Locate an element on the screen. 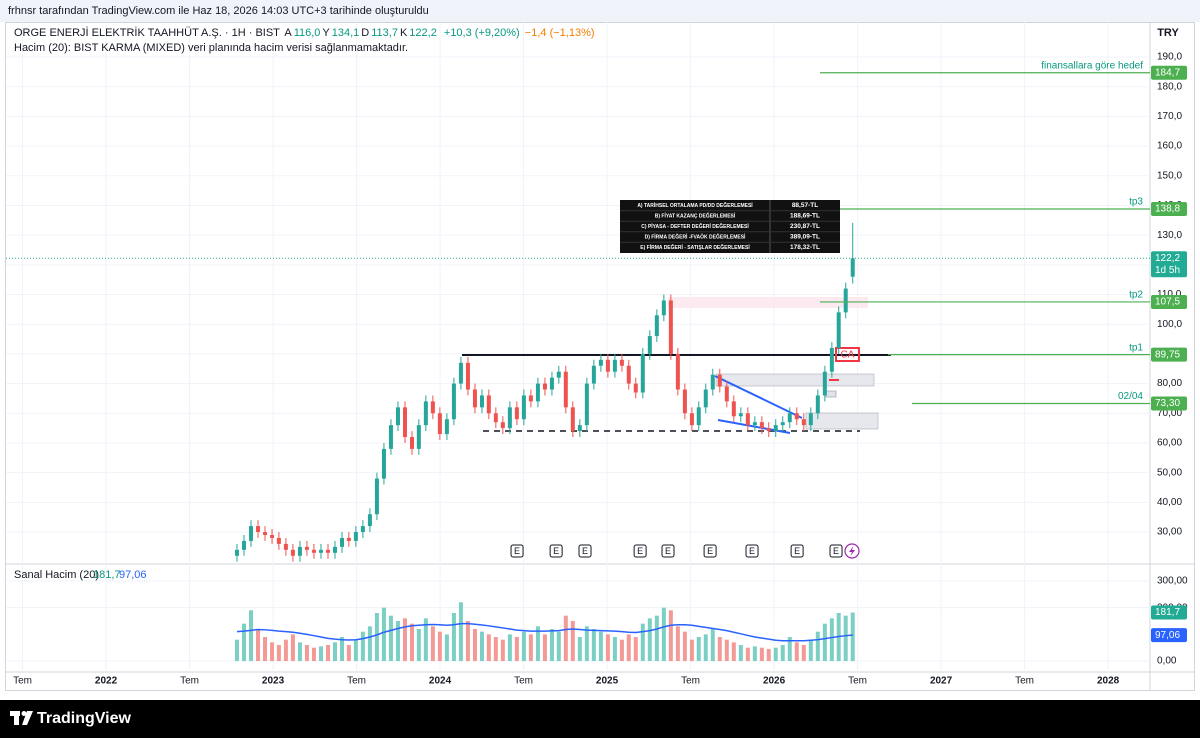 The image size is (1200, 738). level-tag is located at coordinates (1169, 403).